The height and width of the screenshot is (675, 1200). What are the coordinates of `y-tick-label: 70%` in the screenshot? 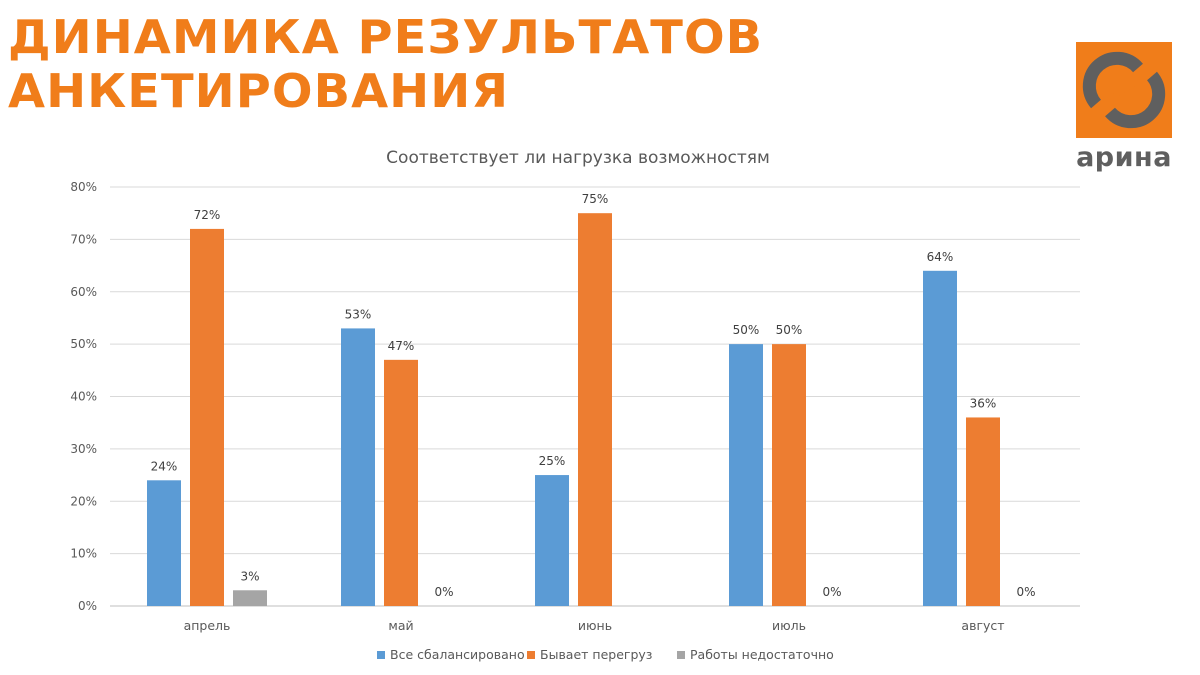 It's located at (83, 239).